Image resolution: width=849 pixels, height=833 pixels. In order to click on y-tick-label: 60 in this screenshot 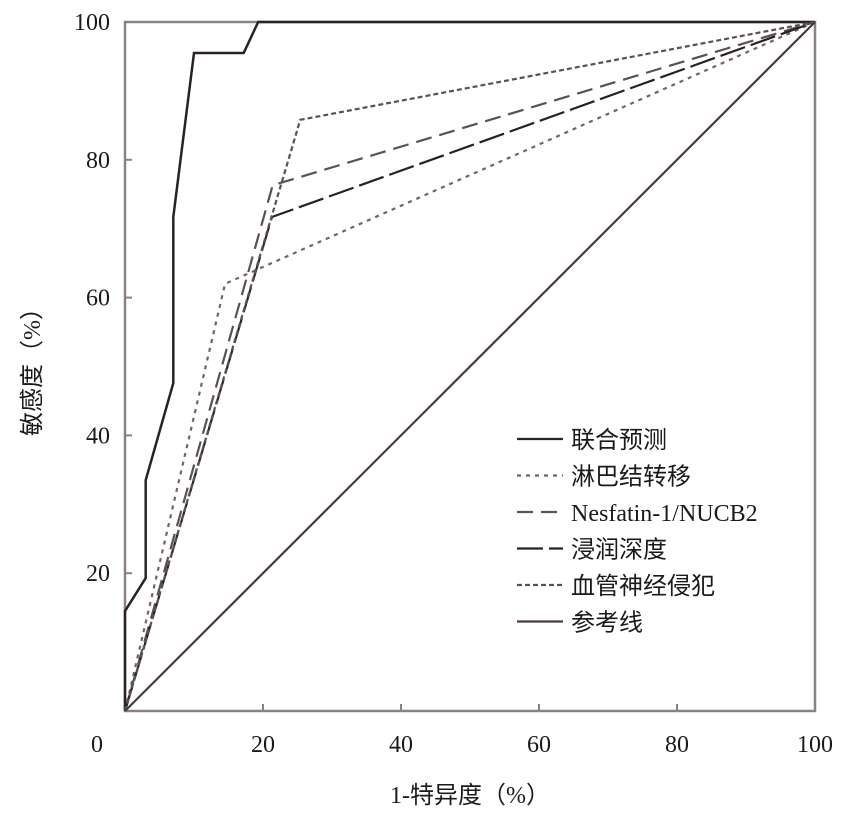, I will do `click(98, 299)`.